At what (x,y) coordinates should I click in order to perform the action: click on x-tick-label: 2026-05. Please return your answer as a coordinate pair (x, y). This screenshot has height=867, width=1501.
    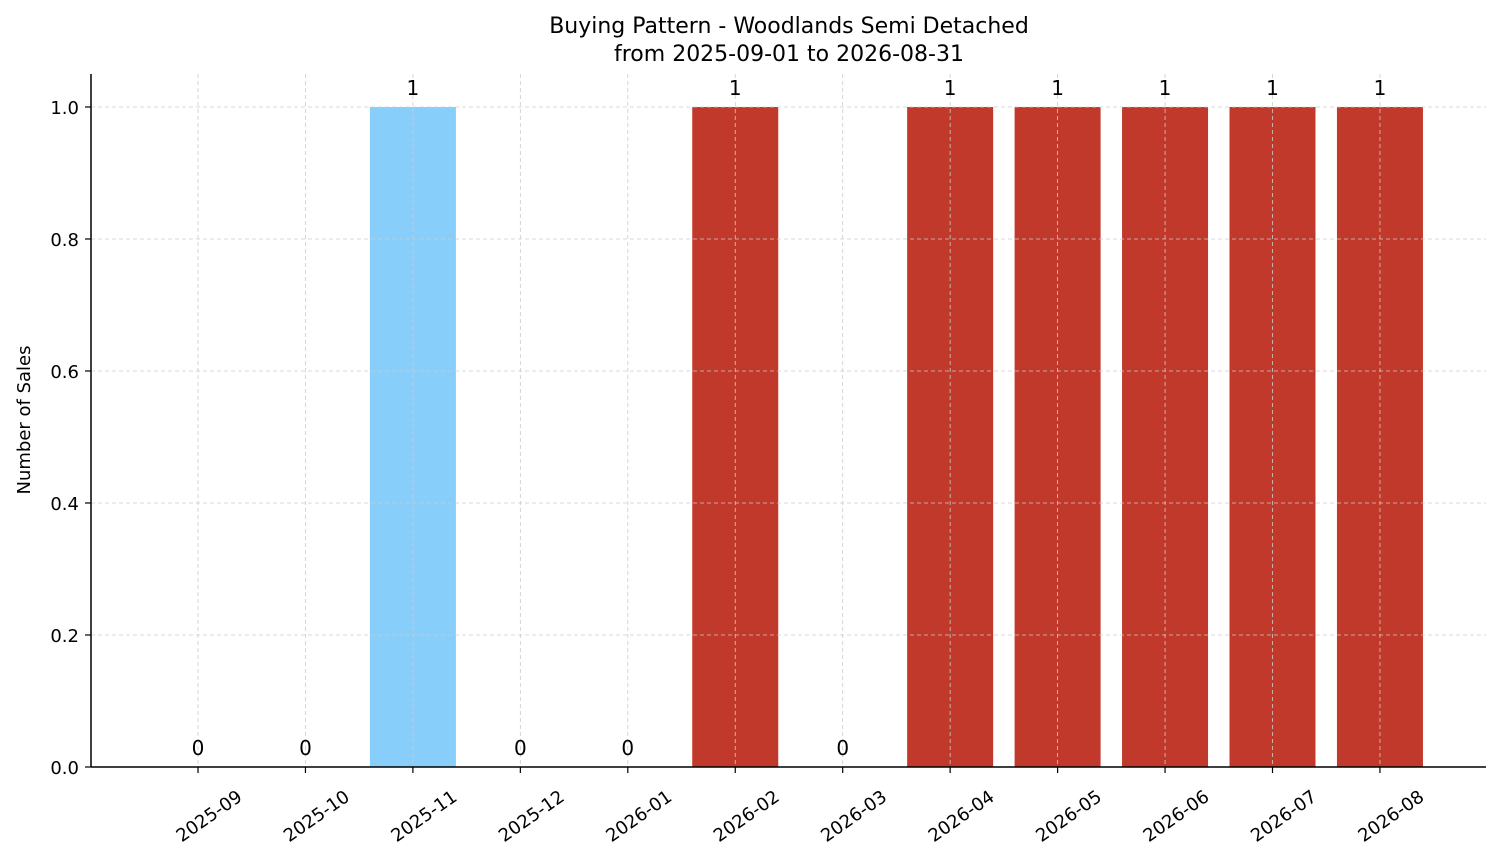
    Looking at the image, I should click on (1069, 816).